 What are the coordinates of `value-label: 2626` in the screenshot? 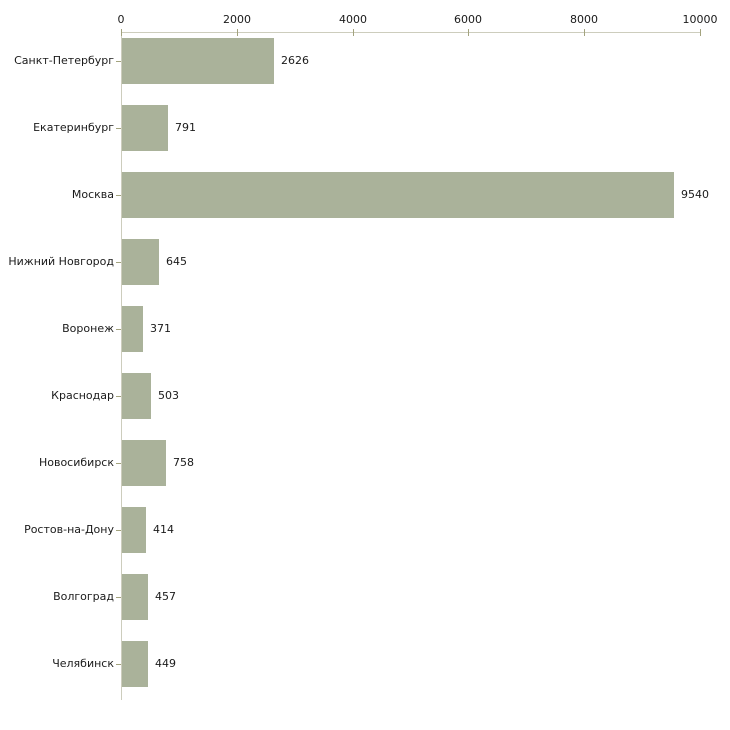 It's located at (295, 60).